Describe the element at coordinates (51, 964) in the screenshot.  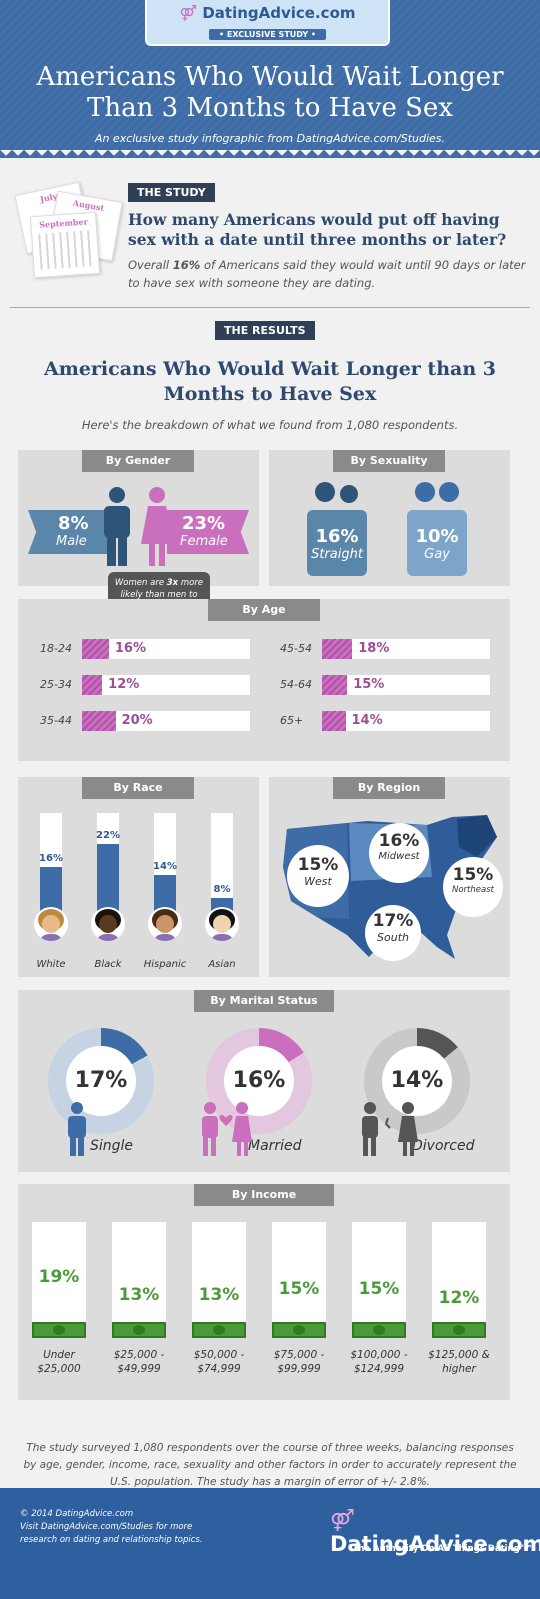
I see `race-label: White` at that location.